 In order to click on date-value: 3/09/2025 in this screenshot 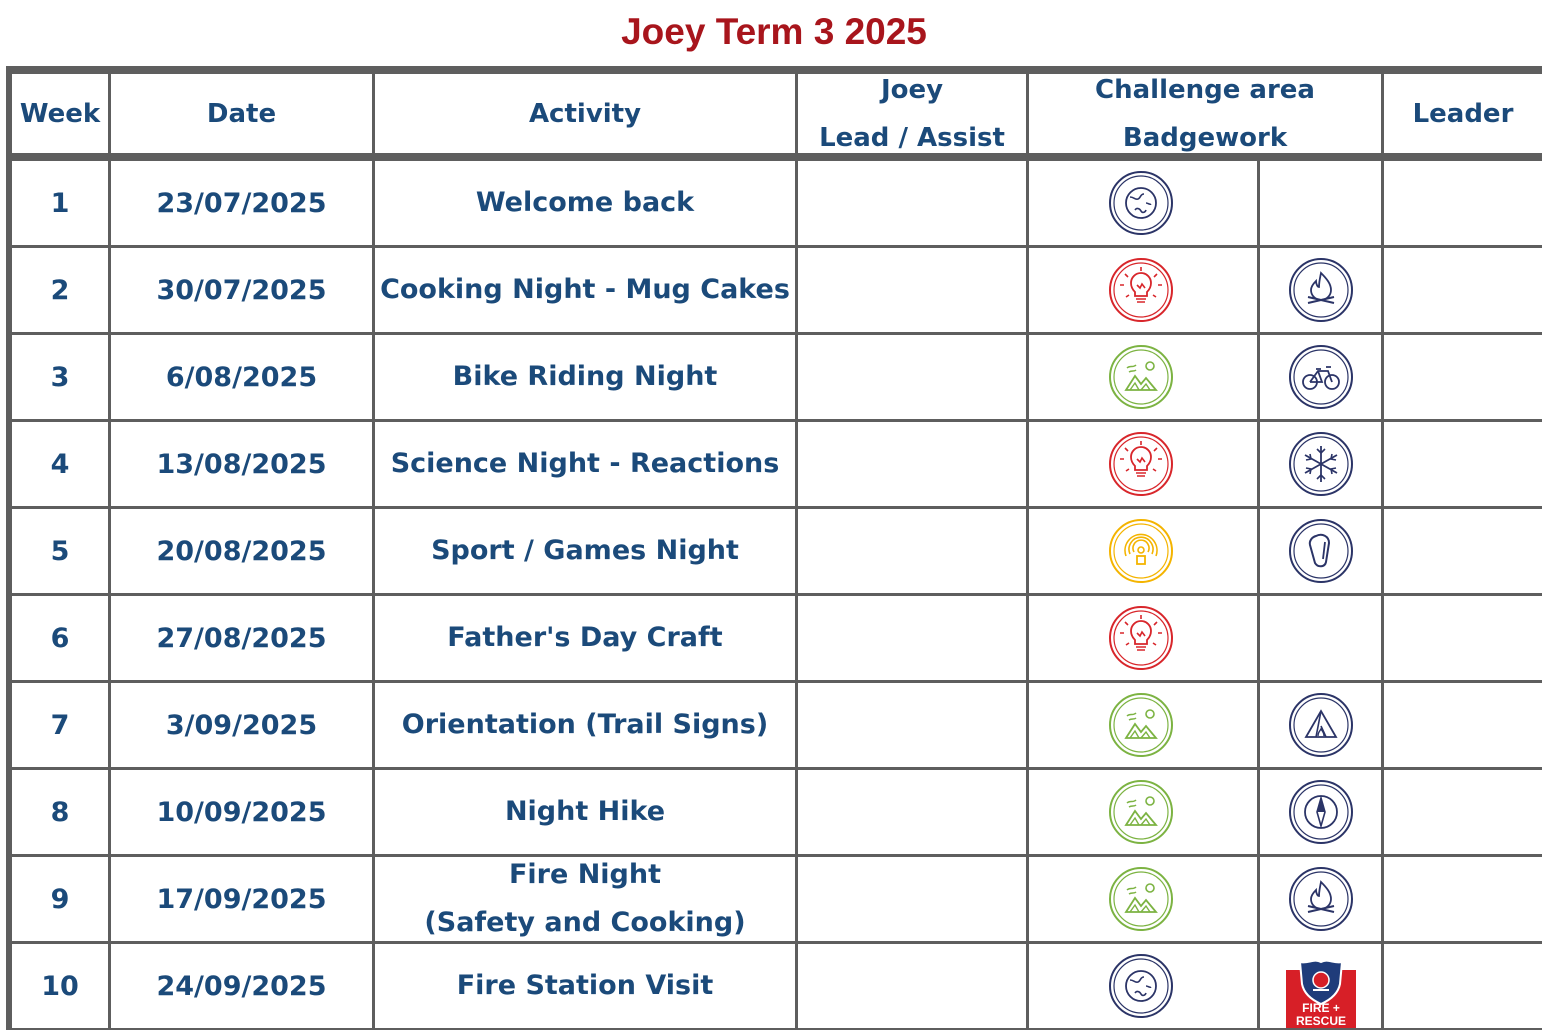, I will do `click(241, 725)`.